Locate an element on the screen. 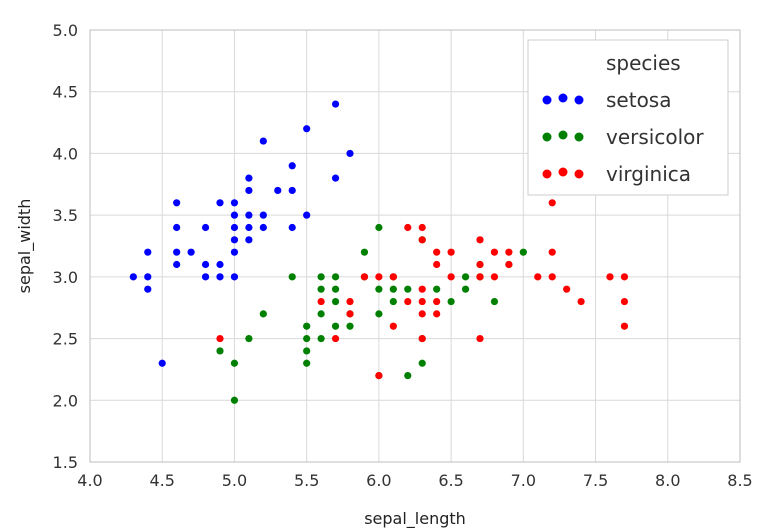  x-tick-label: 5.5 is located at coordinates (306, 480).